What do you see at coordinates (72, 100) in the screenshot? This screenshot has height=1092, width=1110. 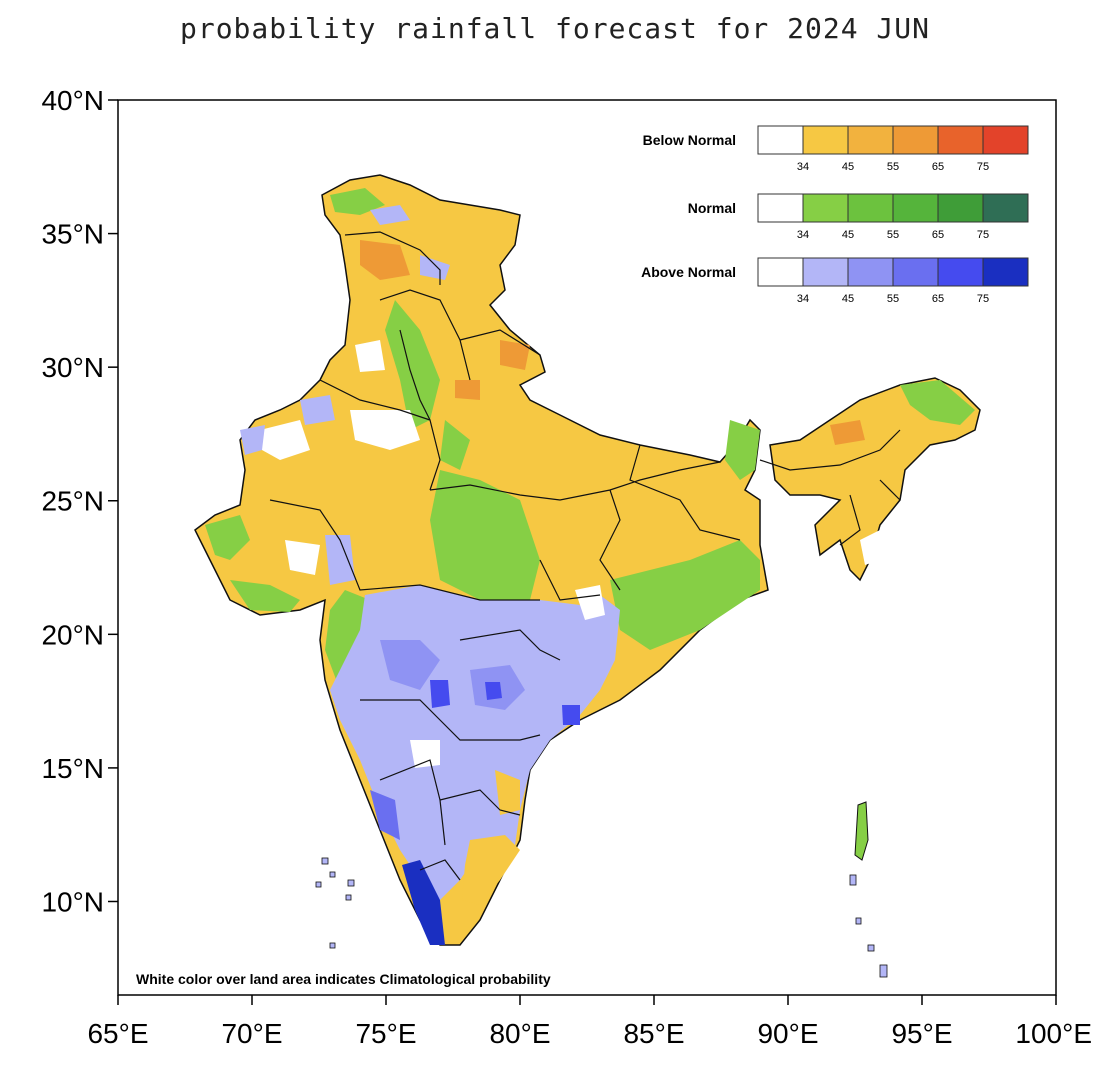 I see `lat-tick-label: 40°N` at bounding box center [72, 100].